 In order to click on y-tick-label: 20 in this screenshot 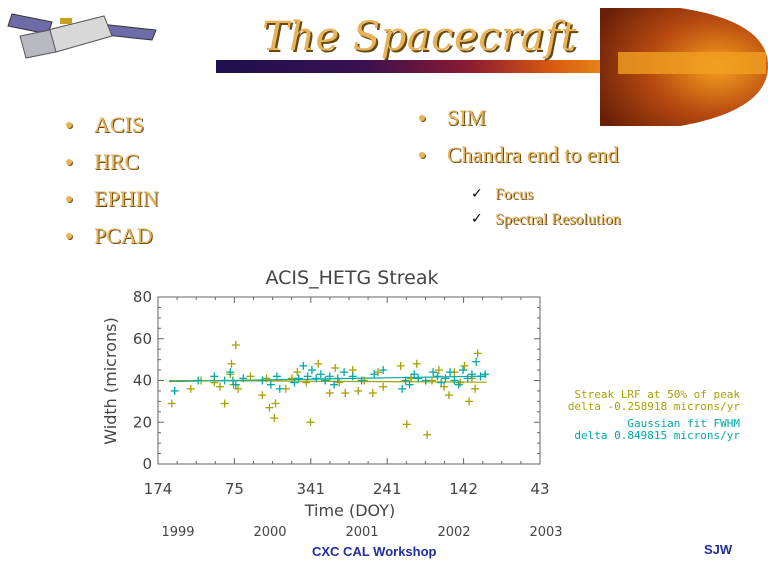, I will do `click(142, 422)`.